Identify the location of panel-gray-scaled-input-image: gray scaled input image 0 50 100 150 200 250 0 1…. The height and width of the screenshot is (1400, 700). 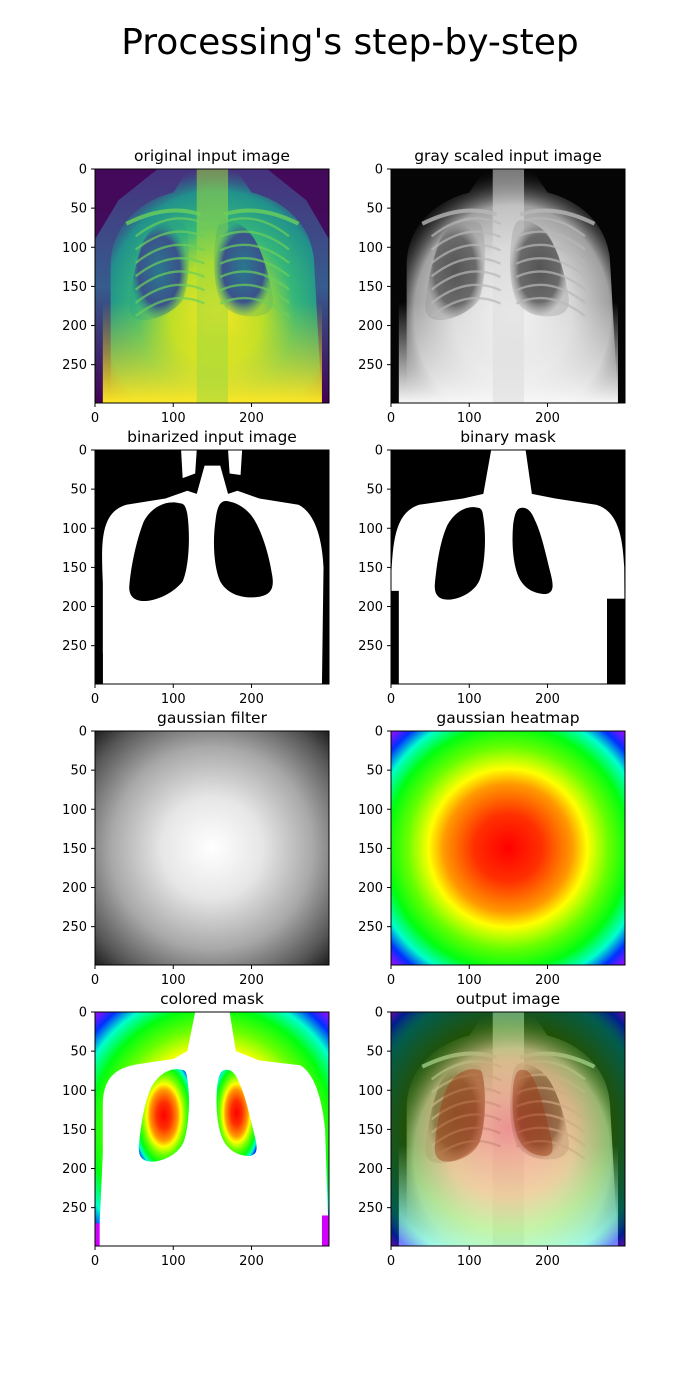
(492, 286).